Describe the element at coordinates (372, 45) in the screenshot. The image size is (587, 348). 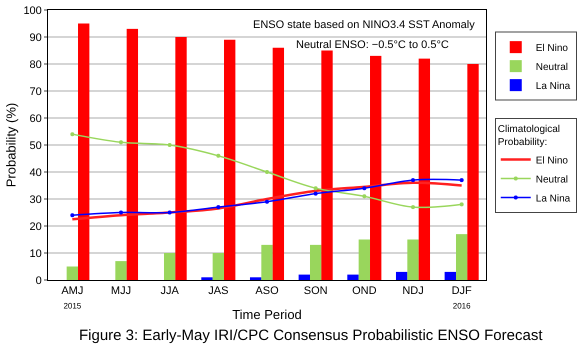
I see `annotation: Neutral ENSO: −0.5°C to 0.5°C` at that location.